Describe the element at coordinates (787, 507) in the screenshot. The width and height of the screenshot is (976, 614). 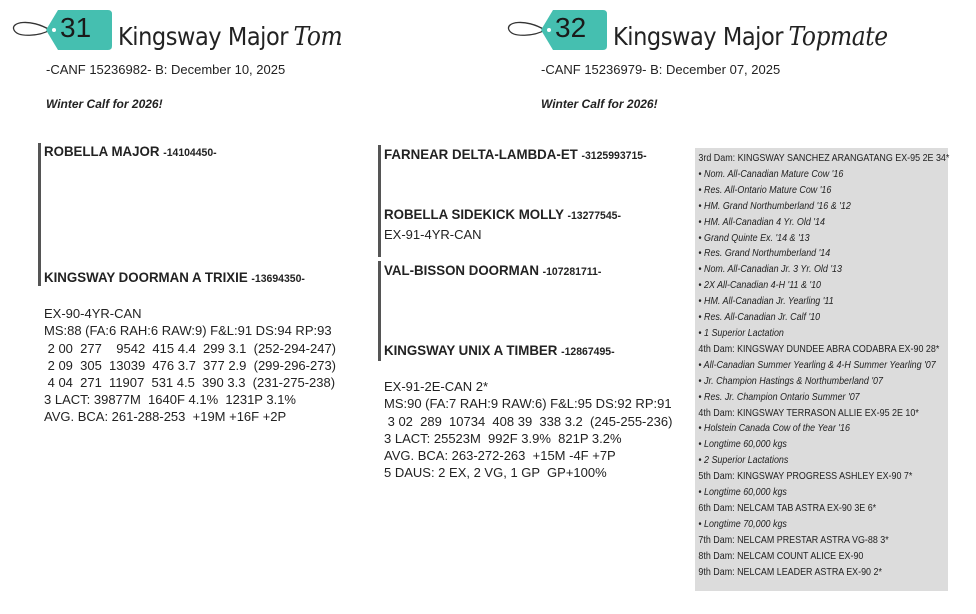
I see `pedigree-dam: 6th Dam: NELCAM TAB ASTRA EX-90 3E 6*` at that location.